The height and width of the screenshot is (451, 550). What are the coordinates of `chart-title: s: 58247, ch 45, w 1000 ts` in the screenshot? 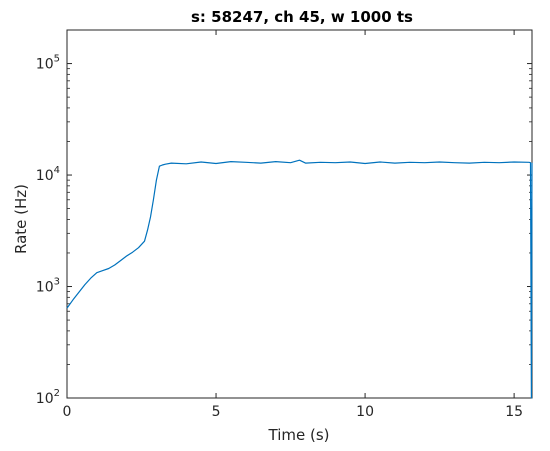 It's located at (302, 17).